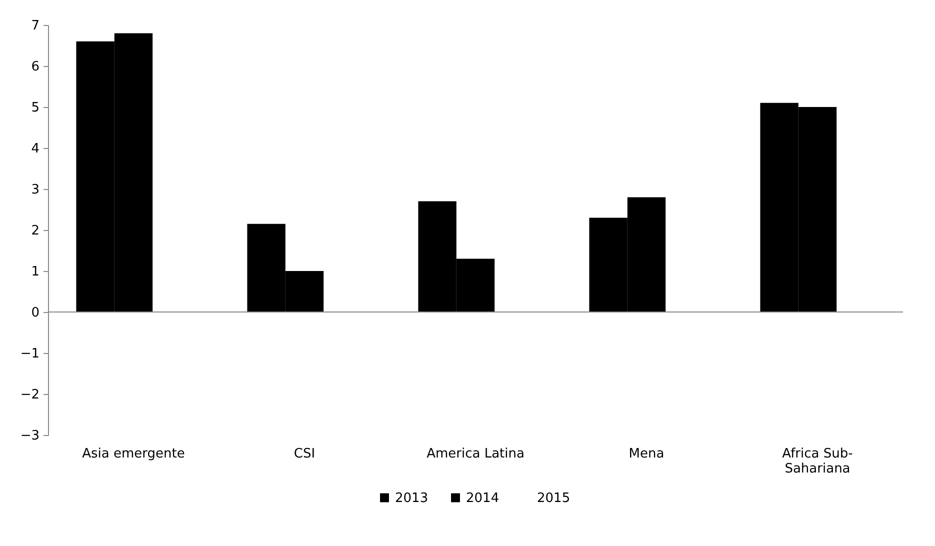  What do you see at coordinates (646, 454) in the screenshot?
I see `x-tick-label: Mena` at bounding box center [646, 454].